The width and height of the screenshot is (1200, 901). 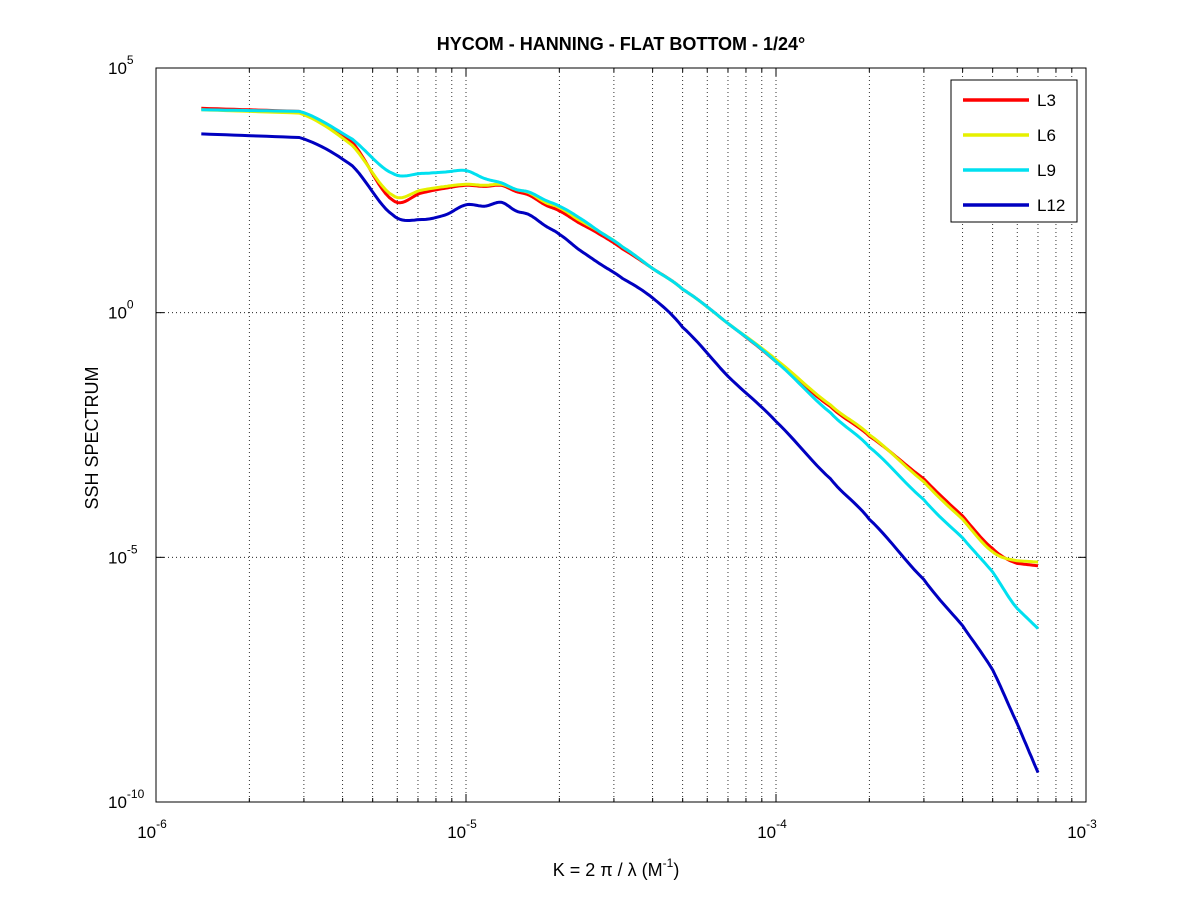 I want to click on x-tick-label: 10⁻³, so click(x=1082, y=829).